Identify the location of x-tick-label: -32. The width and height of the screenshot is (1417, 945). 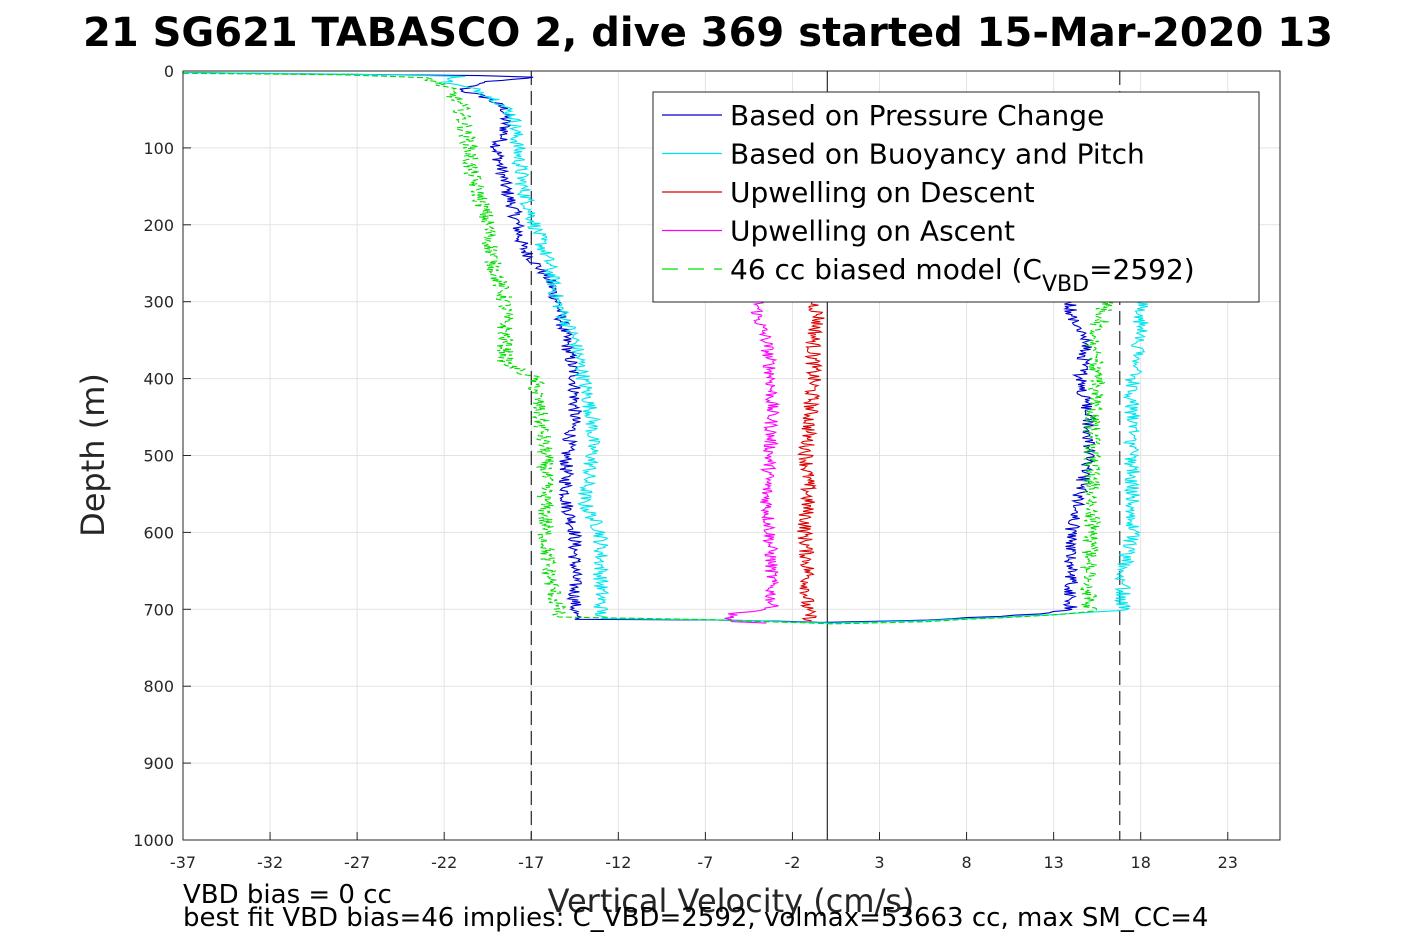
(270, 862).